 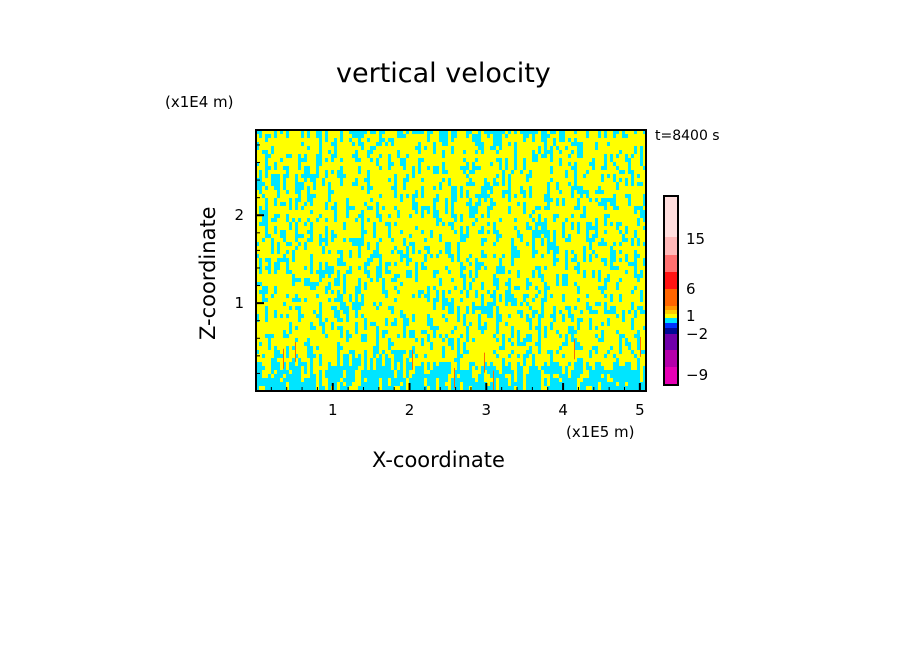 What do you see at coordinates (671, 216) in the screenshot?
I see `colorbar-segment` at bounding box center [671, 216].